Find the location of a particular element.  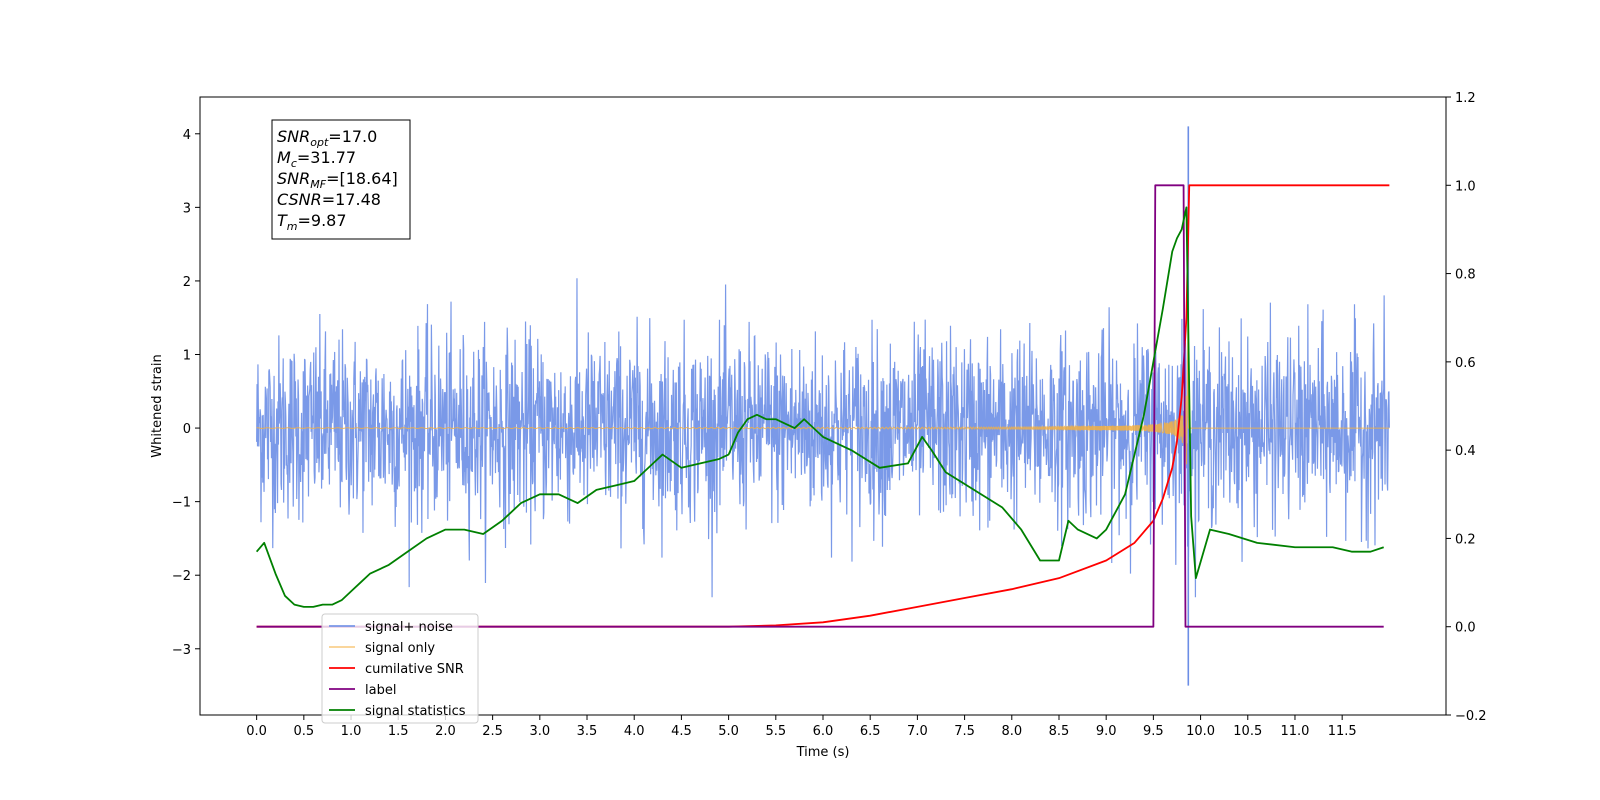

x-tick-label: 5.0 is located at coordinates (728, 731).